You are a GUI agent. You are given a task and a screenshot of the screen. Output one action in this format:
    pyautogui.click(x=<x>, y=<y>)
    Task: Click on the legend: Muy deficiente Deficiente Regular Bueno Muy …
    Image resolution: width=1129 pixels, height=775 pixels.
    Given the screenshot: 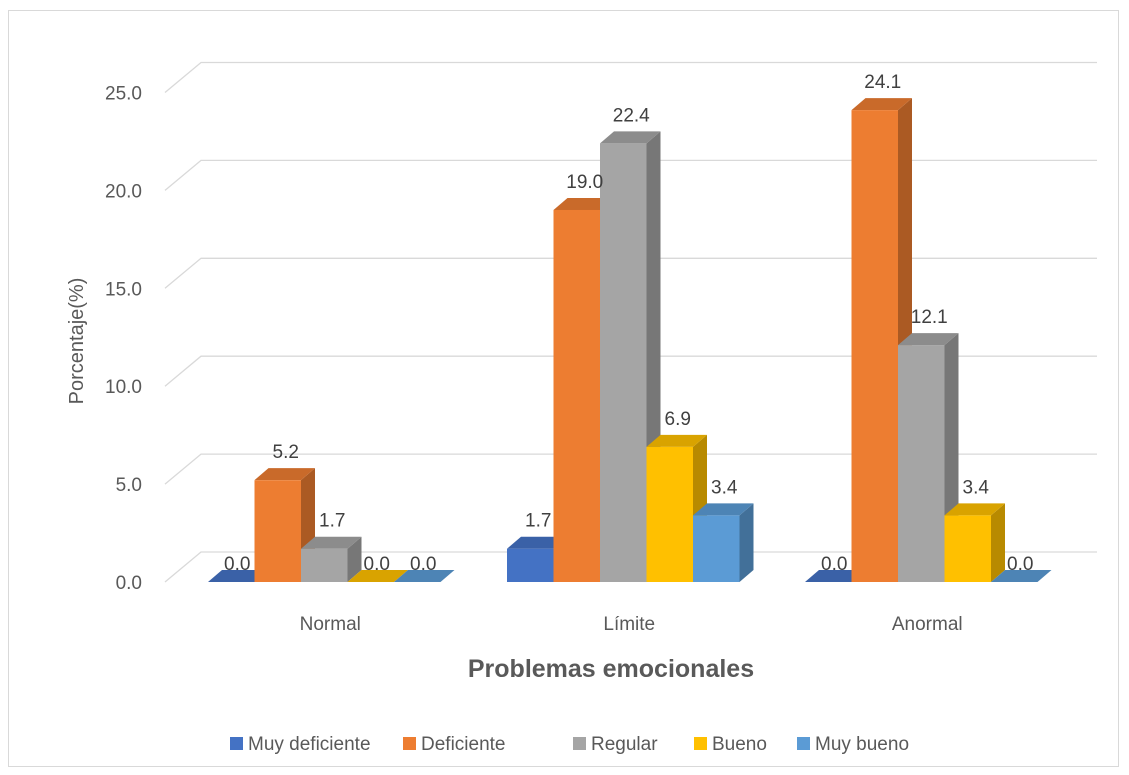 What is the action you would take?
    pyautogui.click(x=569, y=744)
    